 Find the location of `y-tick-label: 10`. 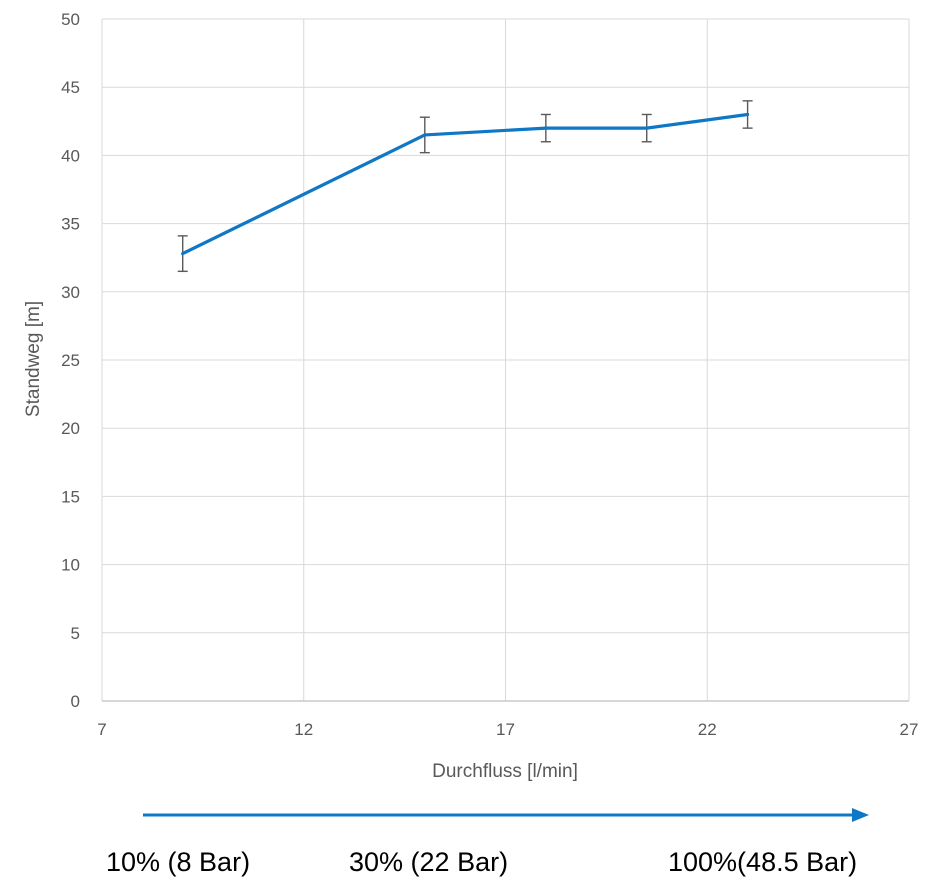

y-tick-label: 10 is located at coordinates (70, 565).